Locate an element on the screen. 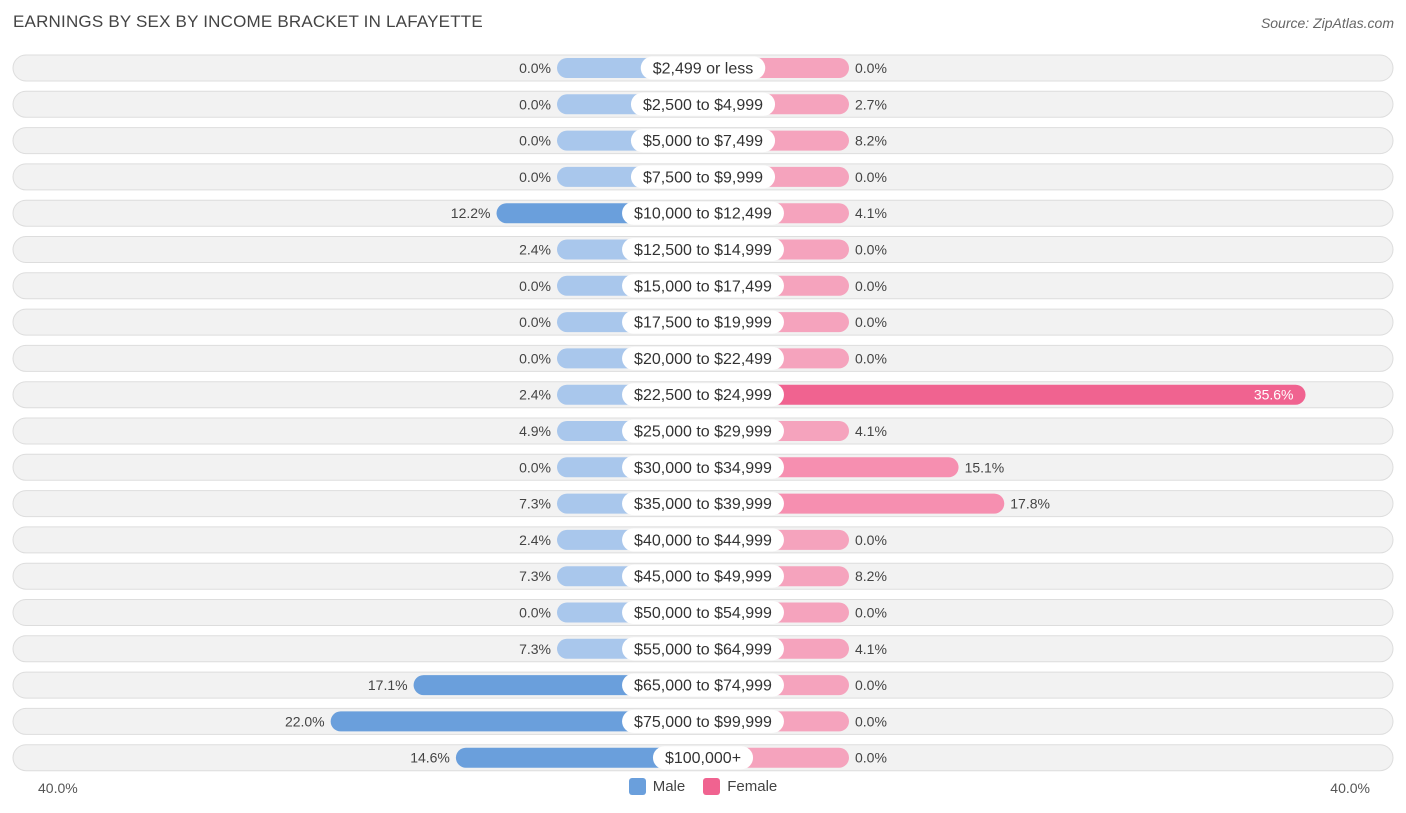 Image resolution: width=1406 pixels, height=813 pixels. category-label: $2,500 to $4,999 is located at coordinates (703, 105).